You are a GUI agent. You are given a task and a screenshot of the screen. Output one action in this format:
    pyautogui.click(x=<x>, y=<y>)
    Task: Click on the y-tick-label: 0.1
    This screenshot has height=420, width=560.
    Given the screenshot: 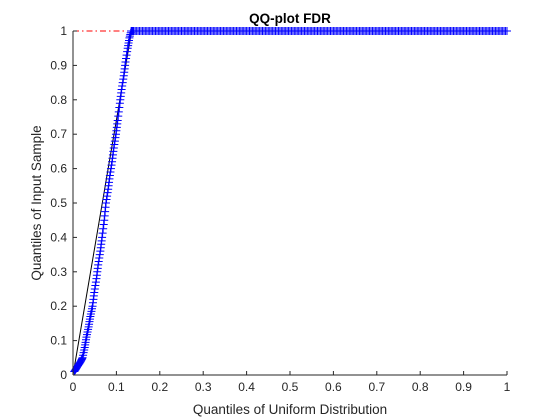 What is the action you would take?
    pyautogui.click(x=58, y=341)
    